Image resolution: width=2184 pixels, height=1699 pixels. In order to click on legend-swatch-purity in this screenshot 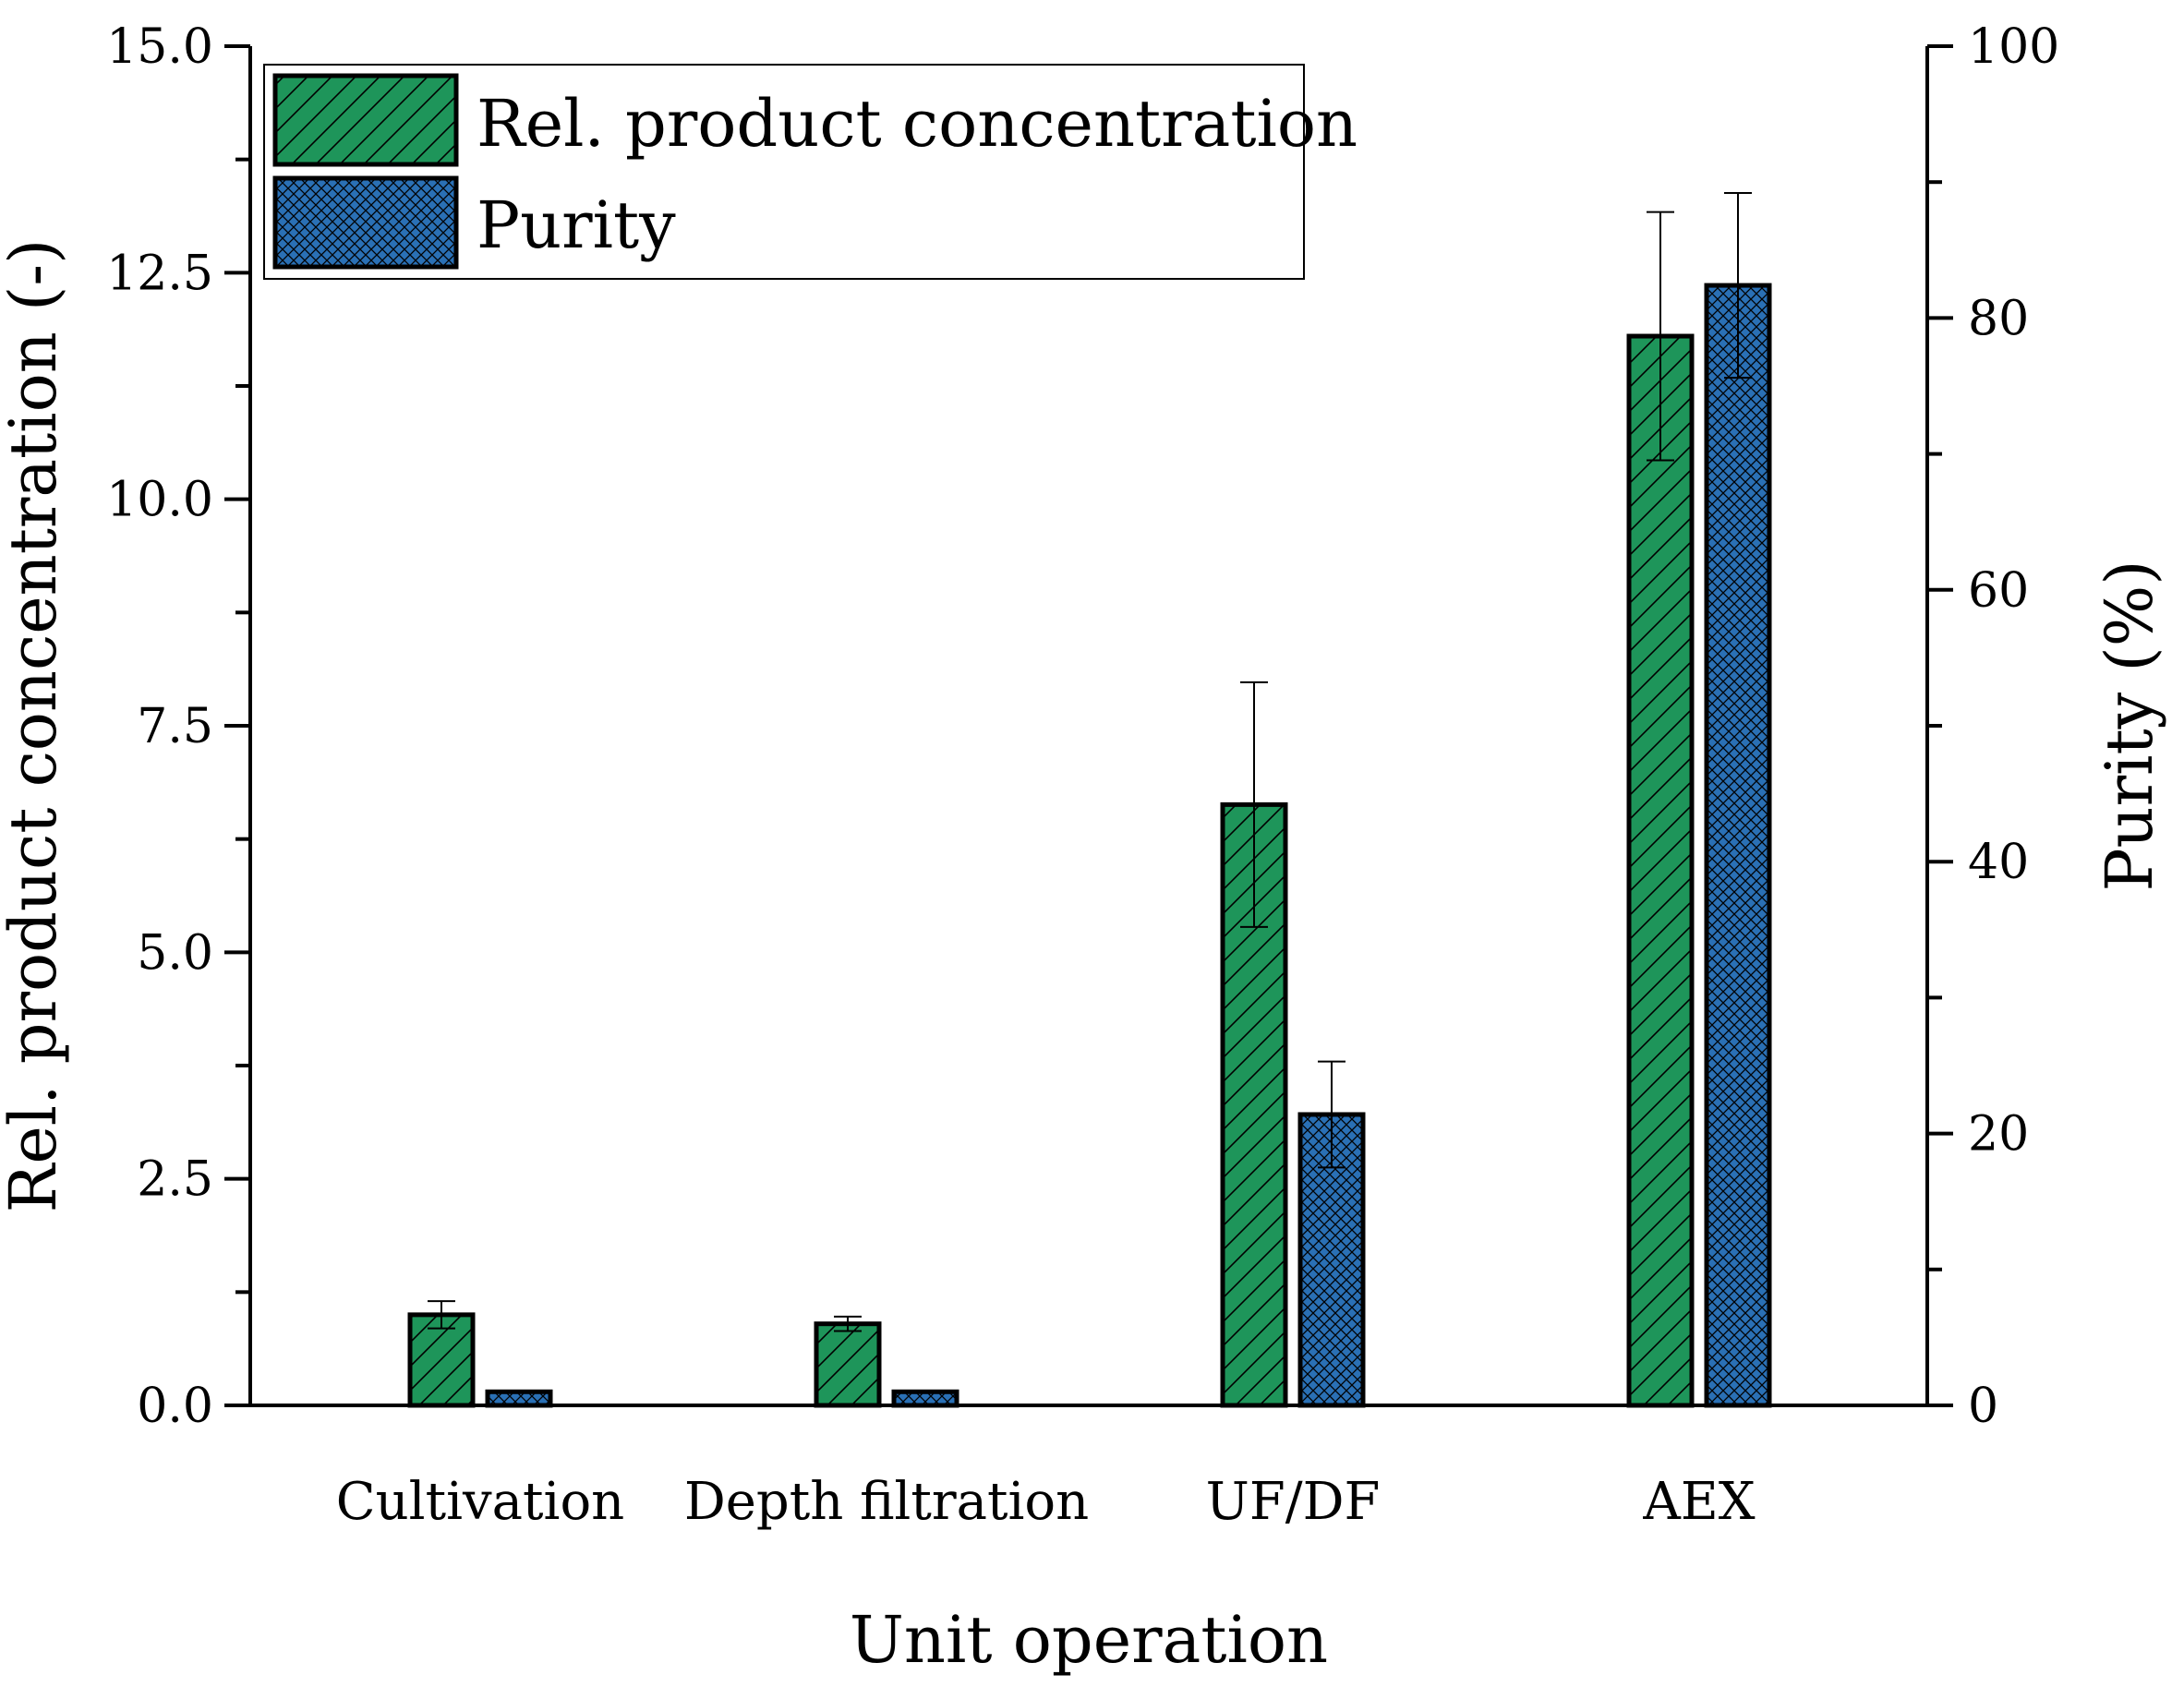, I will do `click(365, 222)`.